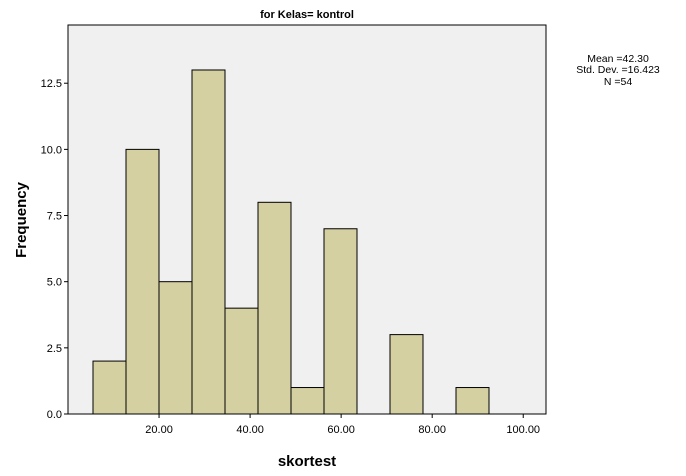  What do you see at coordinates (54, 349) in the screenshot?
I see `y-tick-label: 2.5` at bounding box center [54, 349].